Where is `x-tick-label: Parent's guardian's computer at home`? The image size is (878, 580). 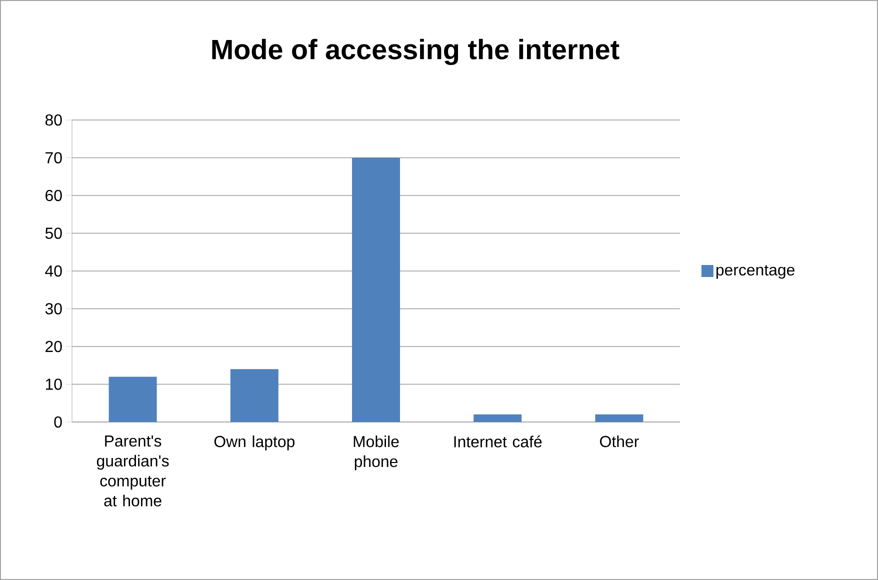
x-tick-label: Parent's guardian's computer at home is located at coordinates (132, 471).